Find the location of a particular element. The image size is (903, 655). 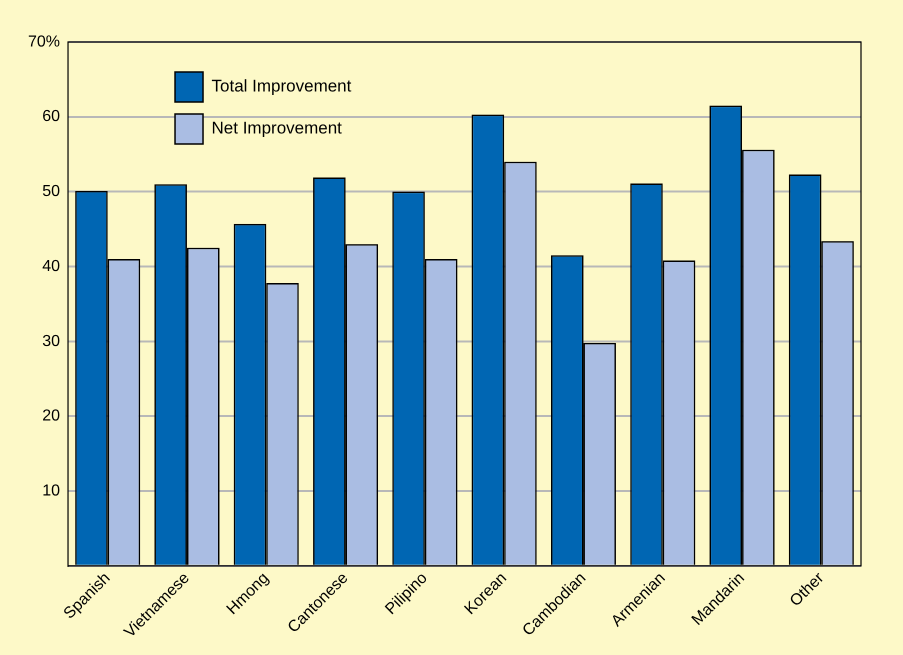

legend-label: Net Improvement is located at coordinates (277, 128).